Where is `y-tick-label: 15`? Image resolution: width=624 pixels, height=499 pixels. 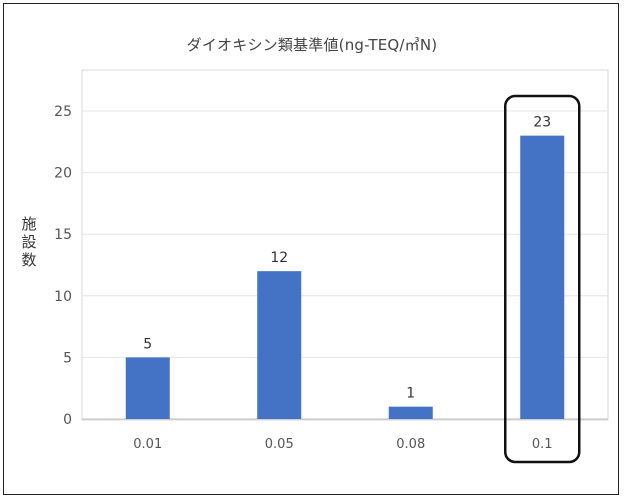 y-tick-label: 15 is located at coordinates (63, 235).